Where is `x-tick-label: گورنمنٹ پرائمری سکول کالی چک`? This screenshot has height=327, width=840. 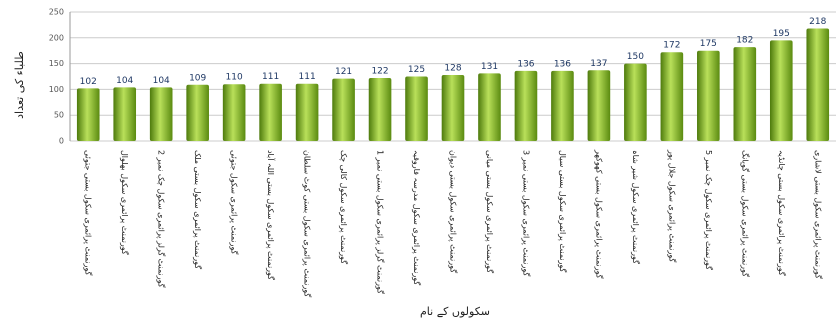 x-tick-label: گورنمنٹ پرائمری سکول کالی چک is located at coordinates (344, 207).